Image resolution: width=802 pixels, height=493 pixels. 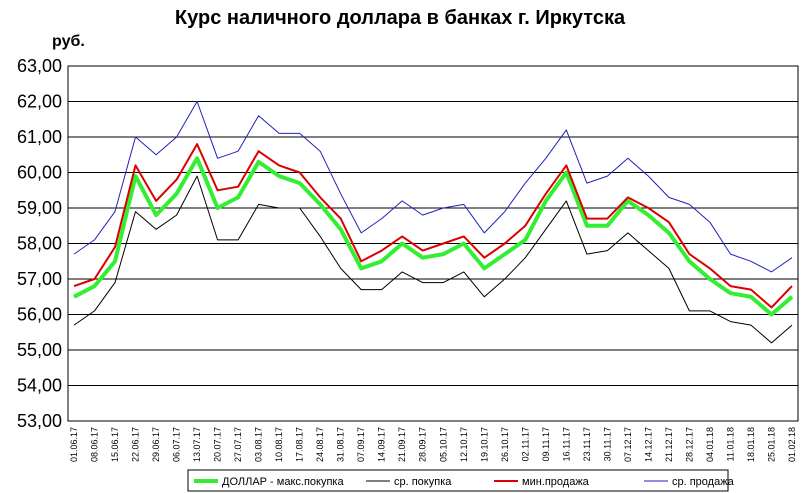 What do you see at coordinates (39, 421) in the screenshot?
I see `y-tick-label: 53,00` at bounding box center [39, 421].